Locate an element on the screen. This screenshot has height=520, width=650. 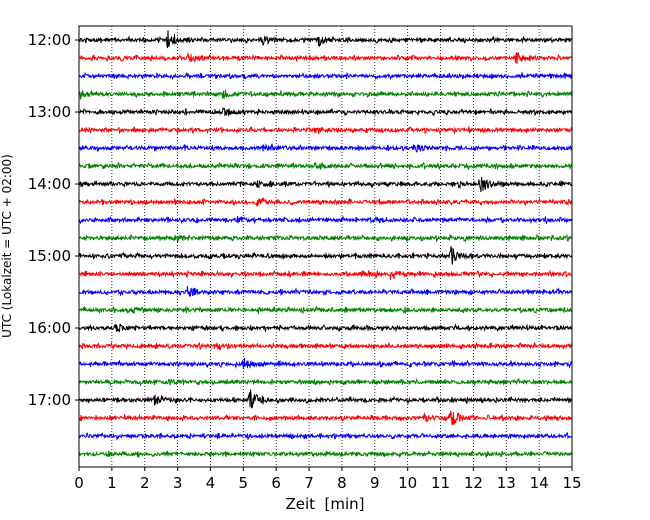
y-axis-label: UTC (Lokalzeit = UTC + 02:00) is located at coordinates (7, 246).